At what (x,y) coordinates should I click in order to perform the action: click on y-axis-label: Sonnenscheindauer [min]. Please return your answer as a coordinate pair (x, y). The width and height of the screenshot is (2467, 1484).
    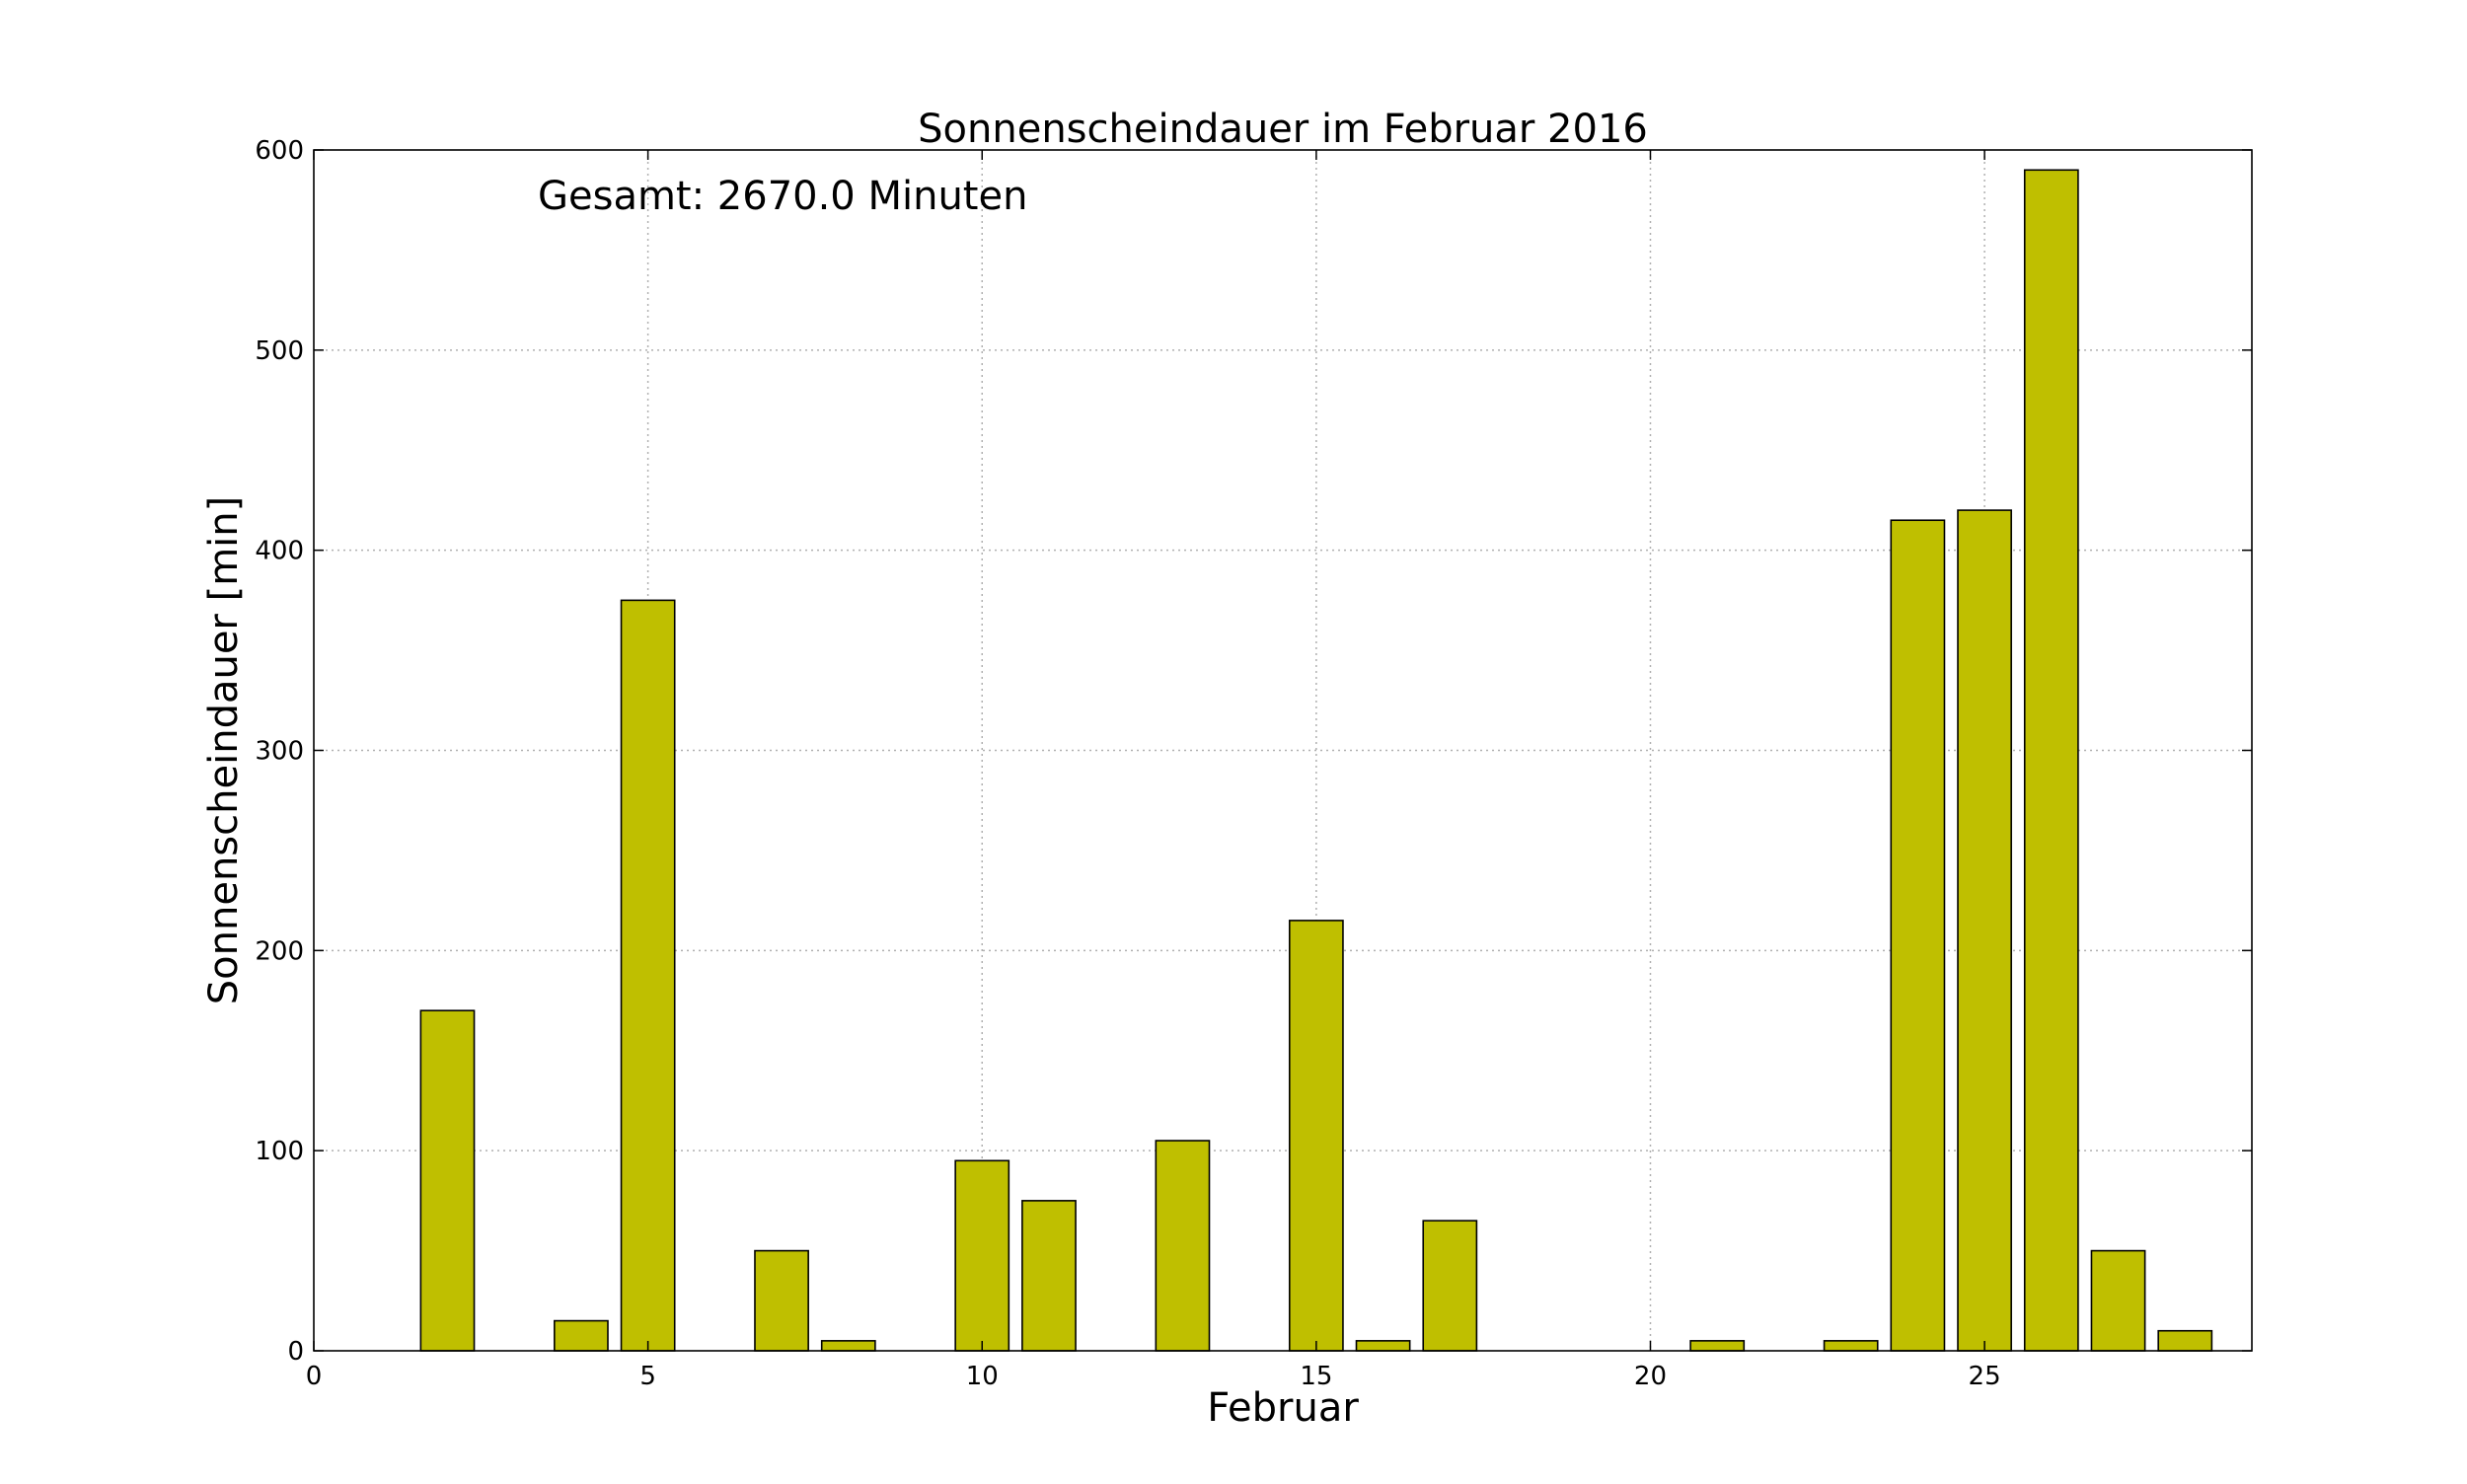
    Looking at the image, I should click on (224, 750).